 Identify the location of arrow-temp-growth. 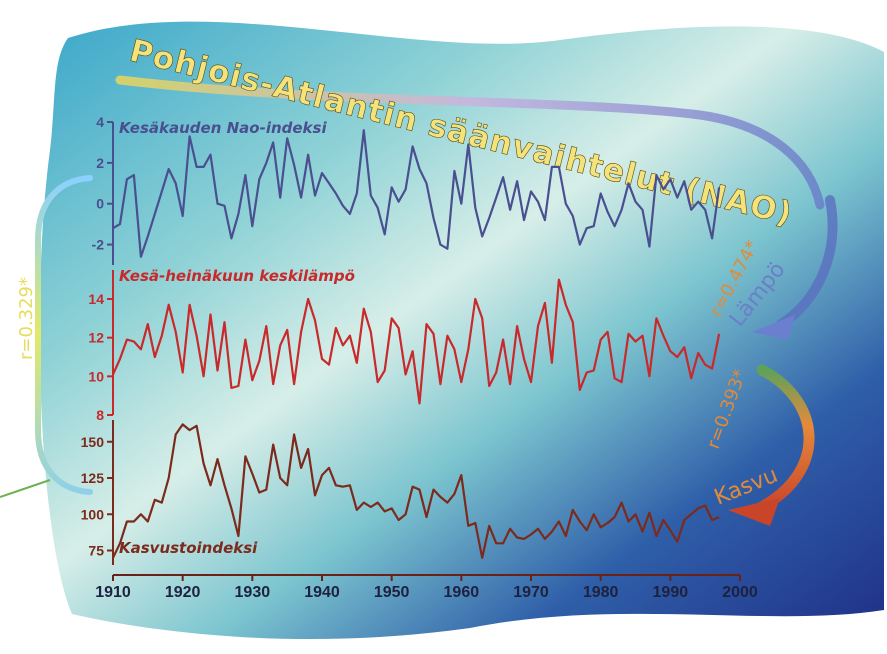
(784, 439).